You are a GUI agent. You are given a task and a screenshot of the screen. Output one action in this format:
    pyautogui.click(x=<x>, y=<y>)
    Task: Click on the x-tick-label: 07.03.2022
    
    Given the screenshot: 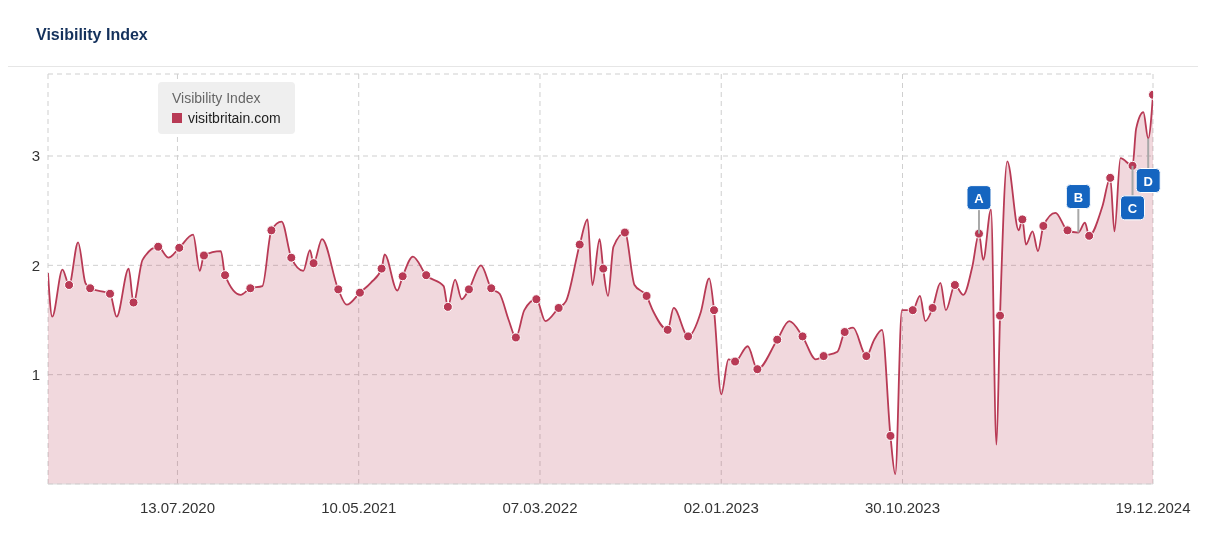 What is the action you would take?
    pyautogui.click(x=540, y=507)
    